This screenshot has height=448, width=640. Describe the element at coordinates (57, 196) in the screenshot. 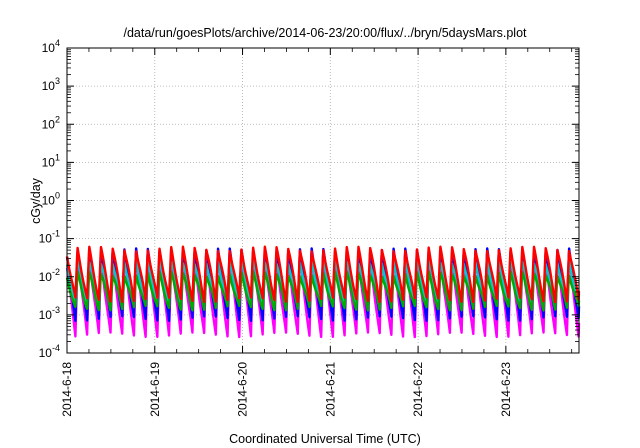

I see `y-tick-exponent: 0` at that location.